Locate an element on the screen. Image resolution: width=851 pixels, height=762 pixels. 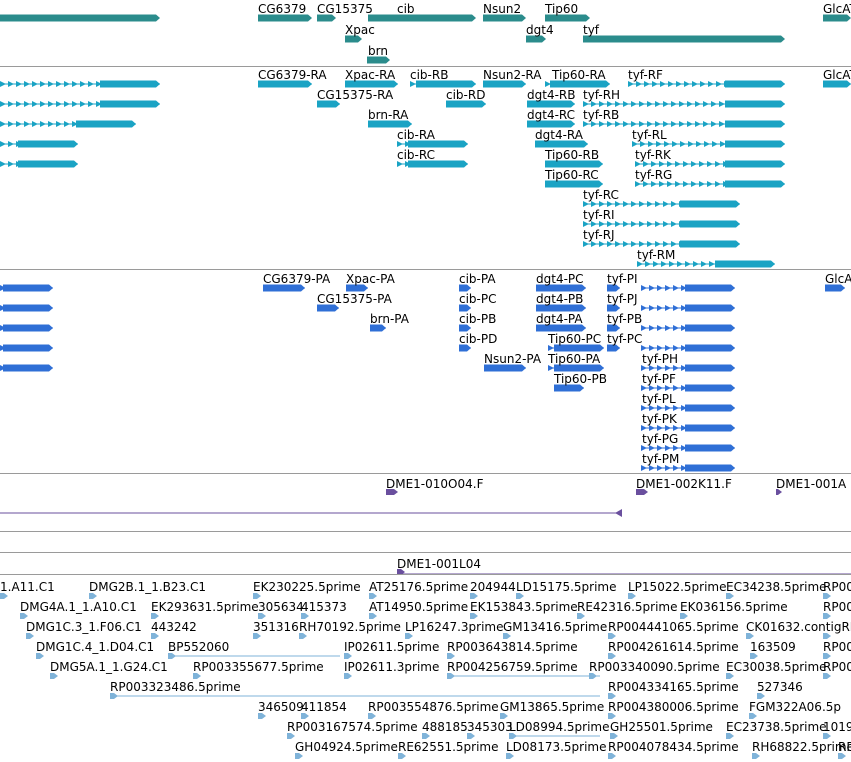
est-label: RP00 is located at coordinates (837, 607).